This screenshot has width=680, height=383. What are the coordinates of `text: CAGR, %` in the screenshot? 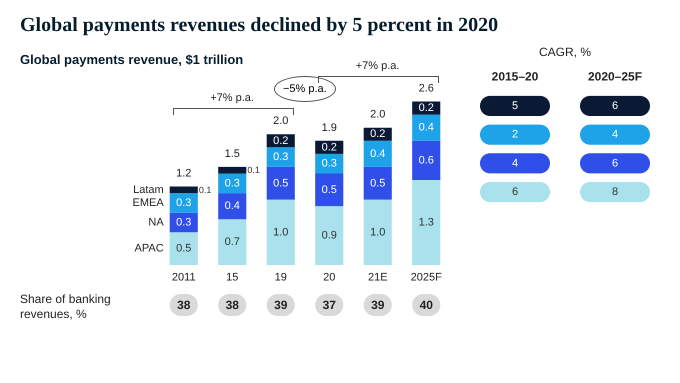 It's located at (565, 52).